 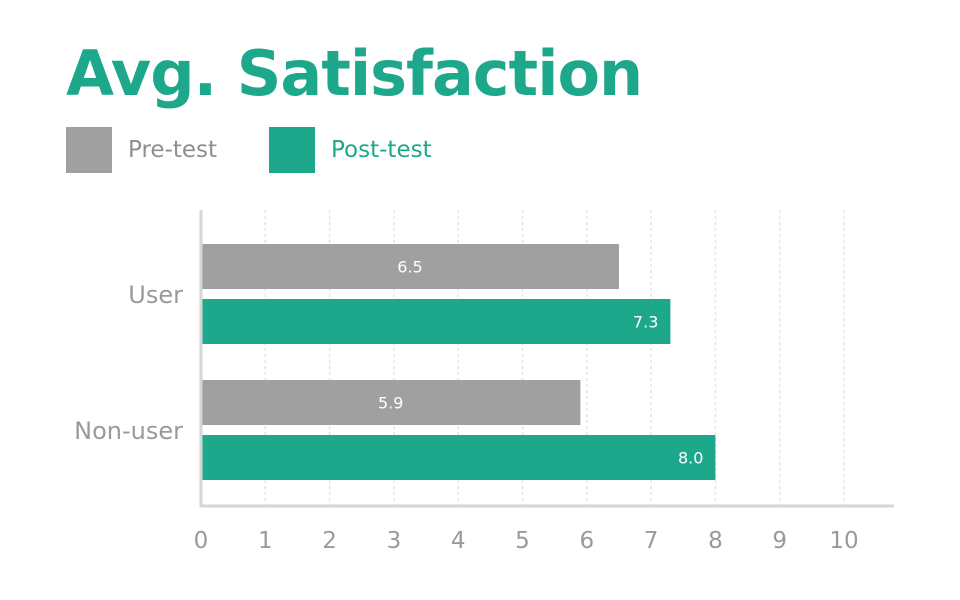 What do you see at coordinates (690, 458) in the screenshot?
I see `value-label-post-test-non-user: 8.0` at bounding box center [690, 458].